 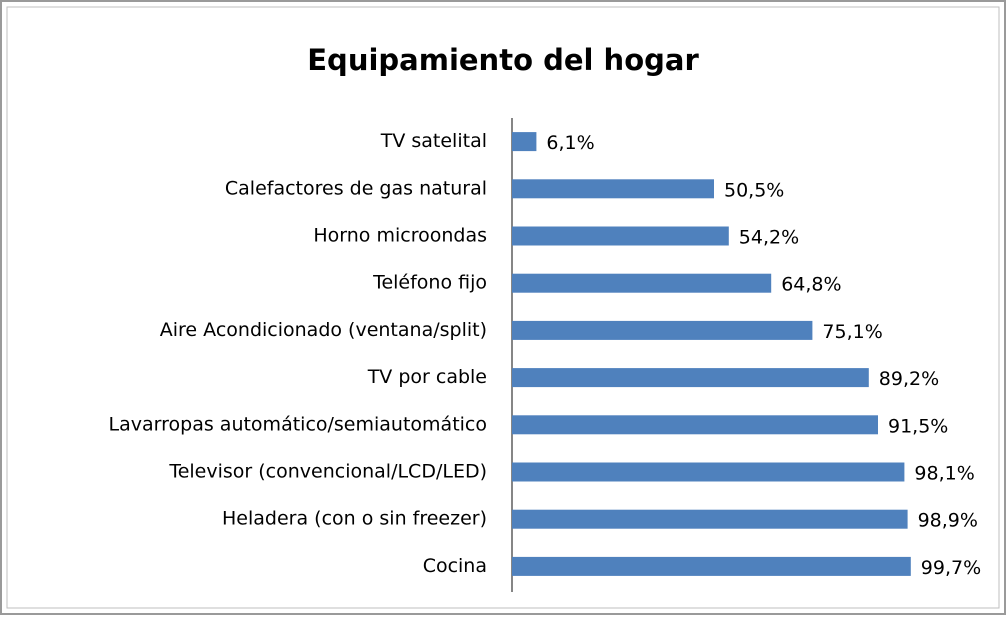 What do you see at coordinates (951, 568) in the screenshot?
I see `value-label: 99,7%` at bounding box center [951, 568].